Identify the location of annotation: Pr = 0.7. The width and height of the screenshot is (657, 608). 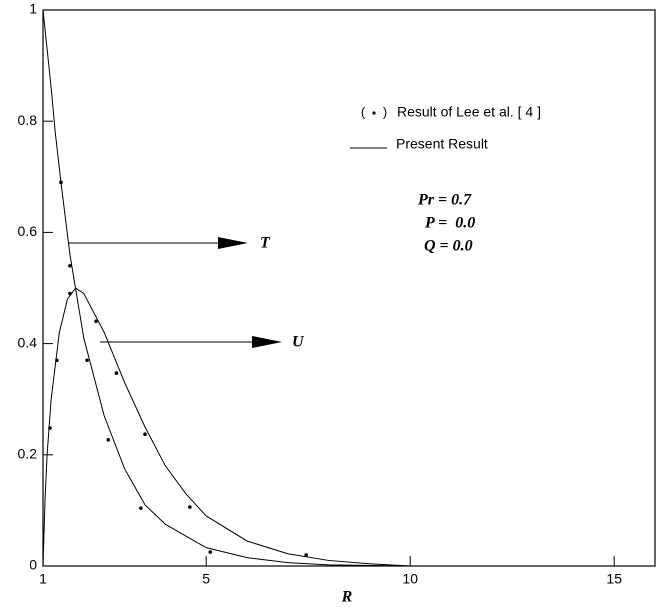
(444, 200).